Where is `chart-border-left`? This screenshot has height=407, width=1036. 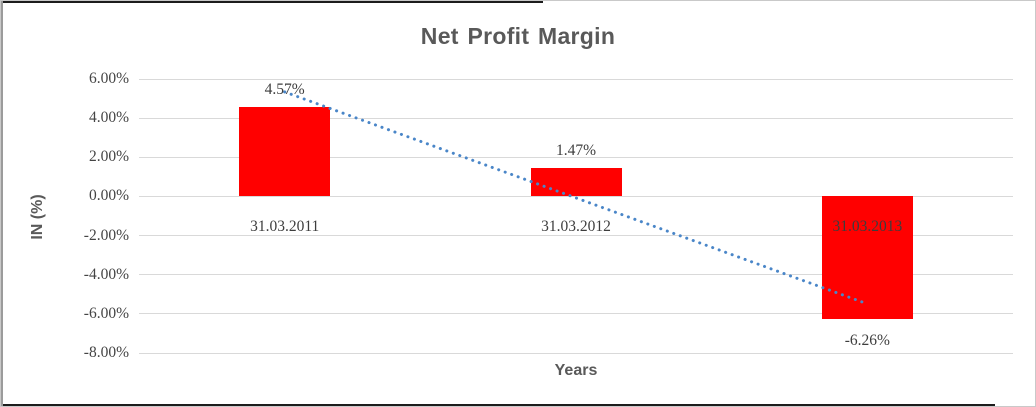 chart-border-left is located at coordinates (2, 203).